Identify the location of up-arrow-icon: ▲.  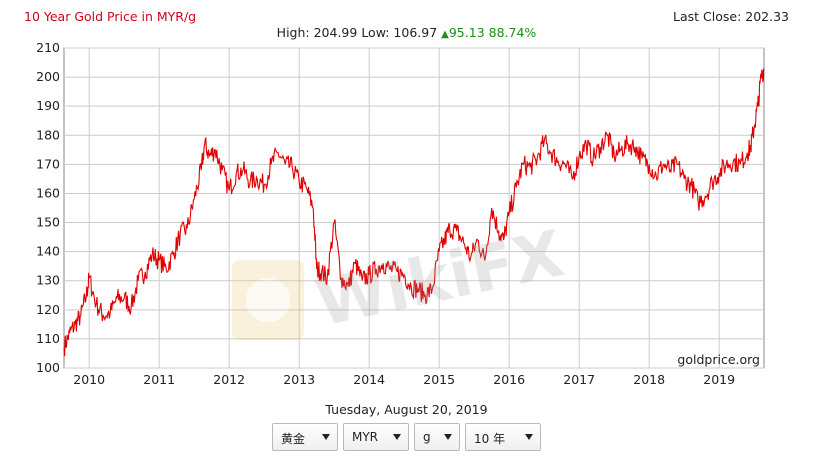
(445, 34).